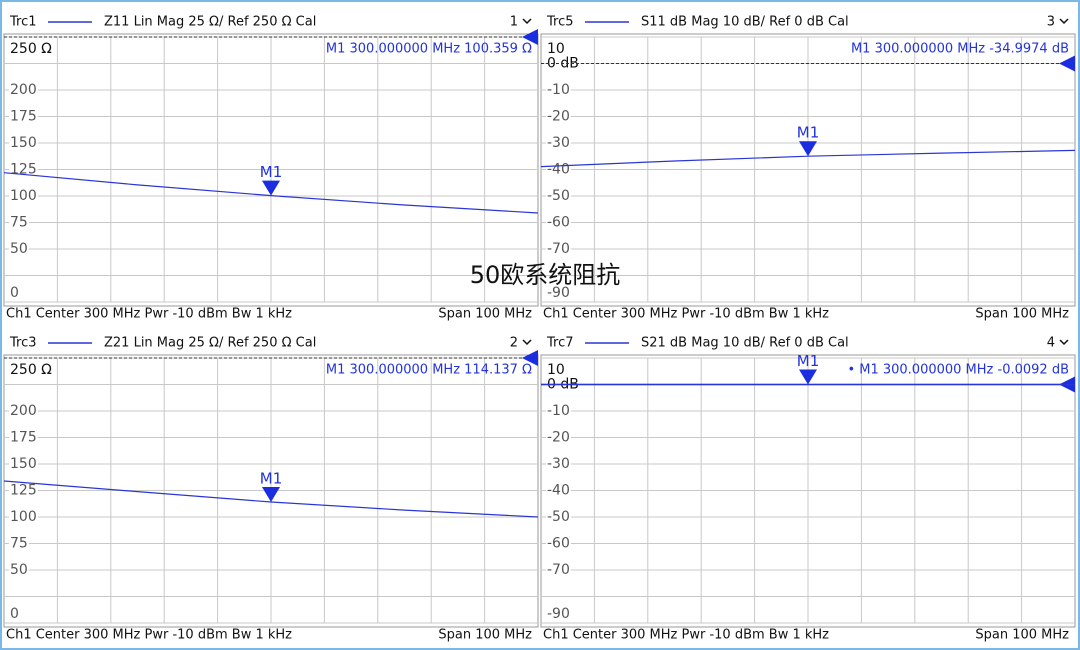  I want to click on trace-header: S21 dB Mag 10 dB/ Ref 0 dB Cal, so click(745, 343).